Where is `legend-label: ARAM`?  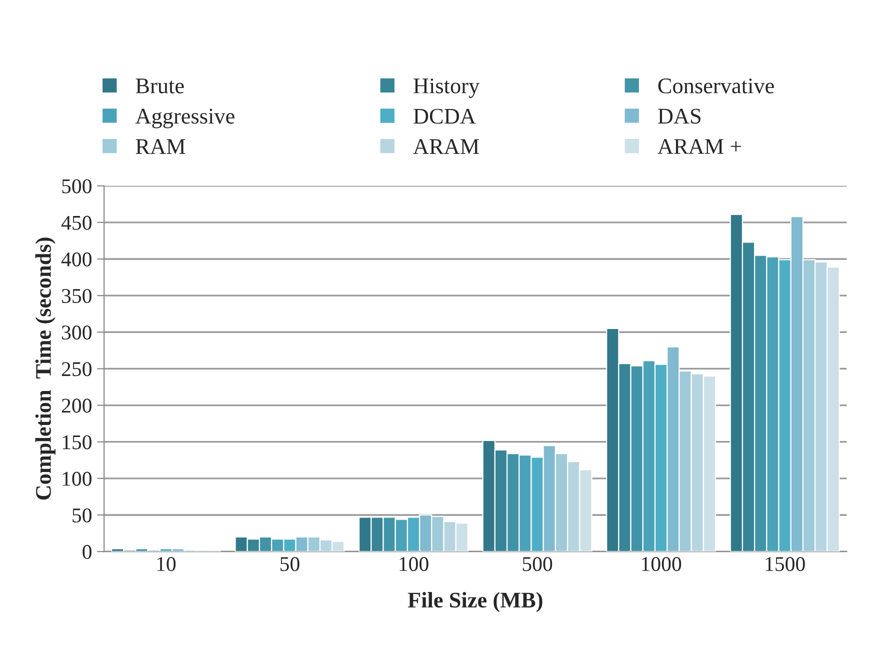 legend-label: ARAM is located at coordinates (446, 146).